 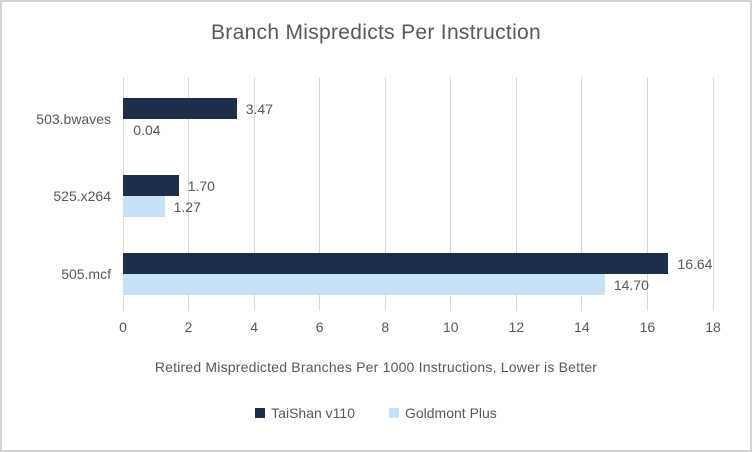 I want to click on x-tick-label: 12, so click(x=516, y=327).